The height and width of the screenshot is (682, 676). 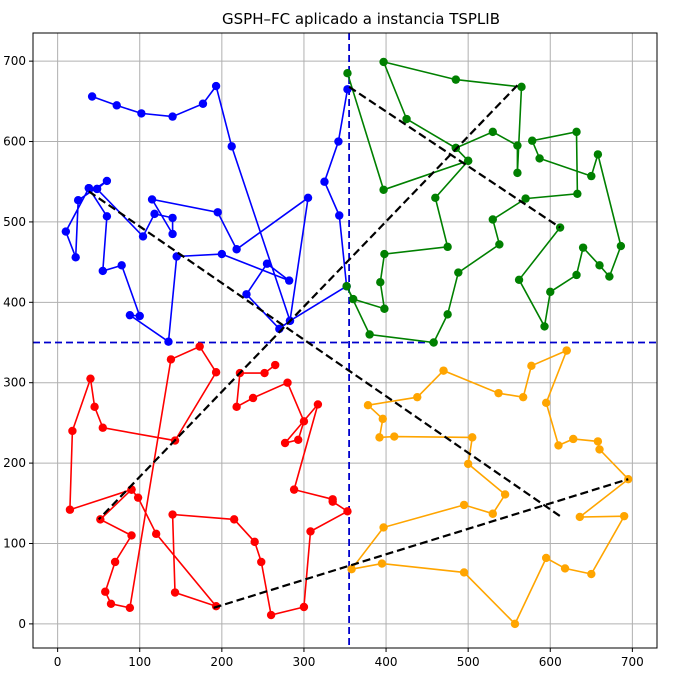 What do you see at coordinates (58, 662) in the screenshot?
I see `x-tick-label: 0` at bounding box center [58, 662].